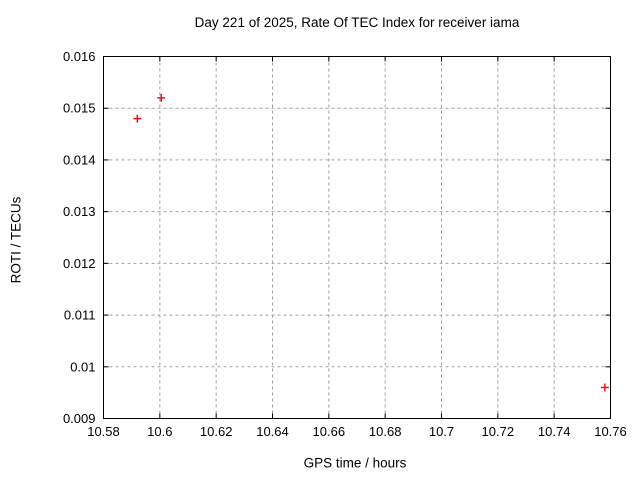 This screenshot has height=480, width=640. Describe the element at coordinates (79, 56) in the screenshot. I see `y-tick-label: 0.016` at that location.